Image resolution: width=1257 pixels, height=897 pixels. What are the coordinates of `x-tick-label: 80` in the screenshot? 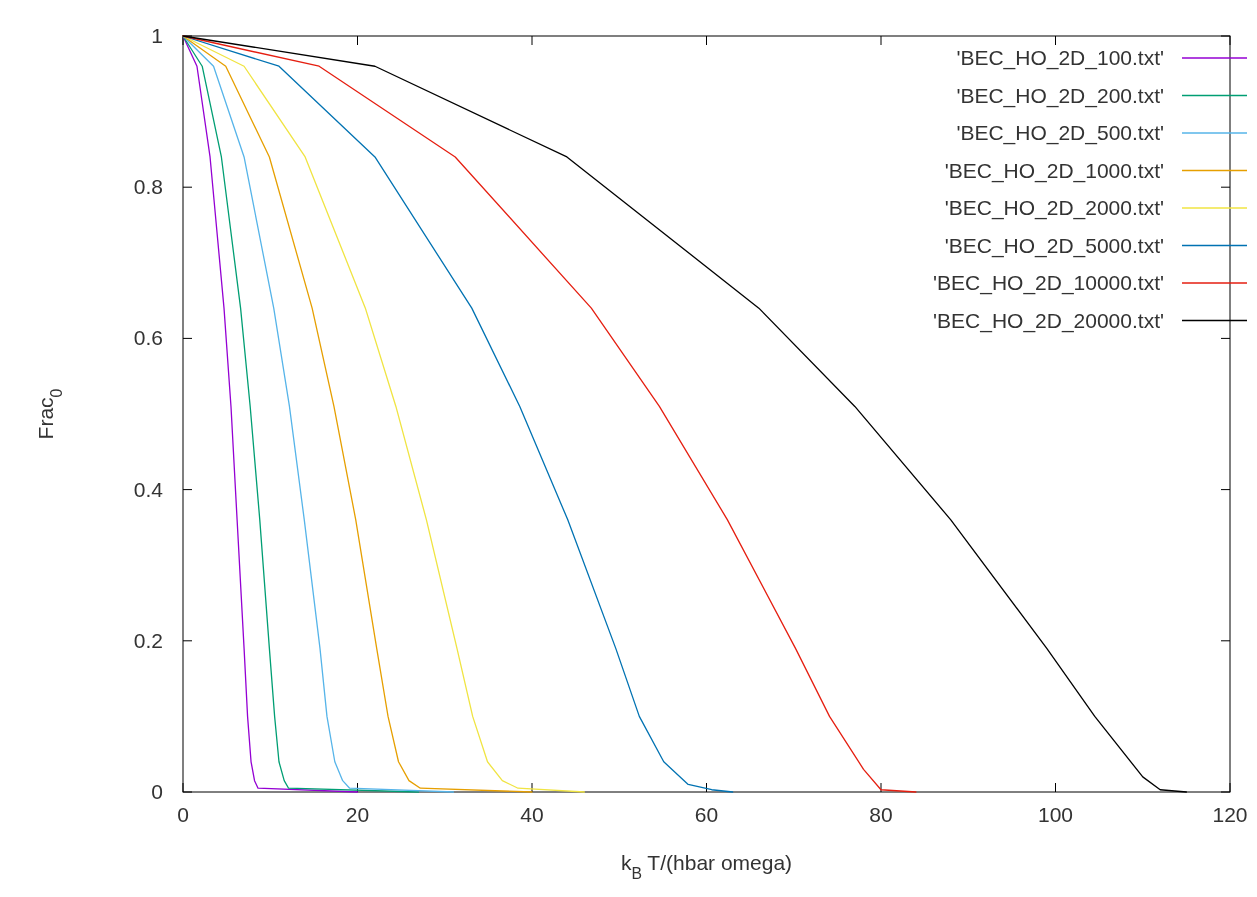 It's located at (881, 814).